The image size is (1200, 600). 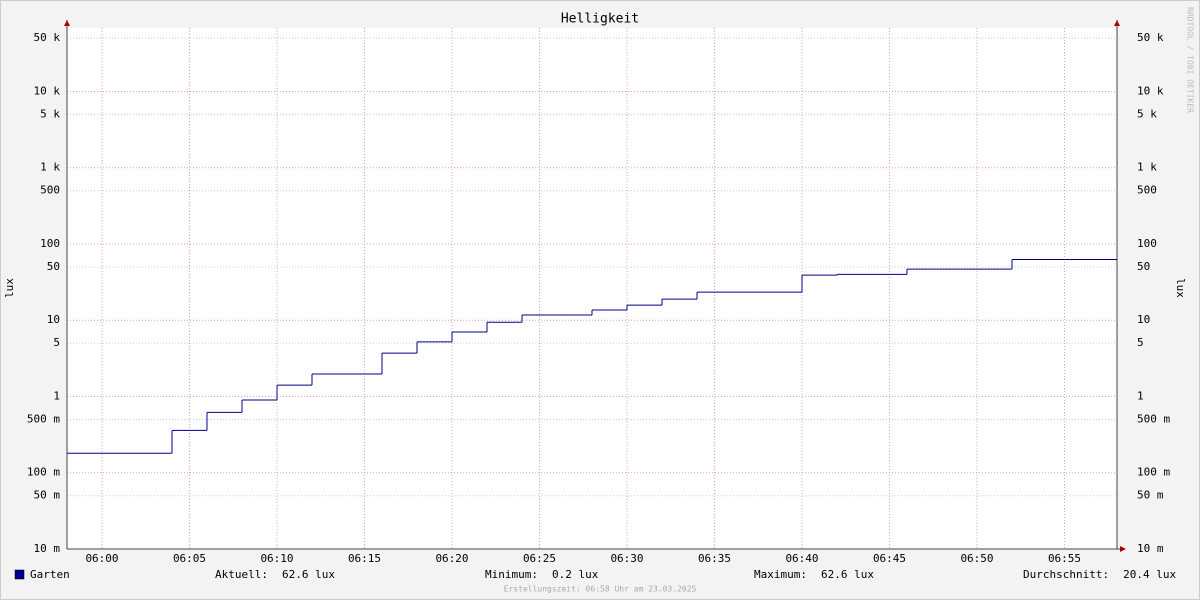 I want to click on chart-title: Helligkeit, so click(x=600, y=19).